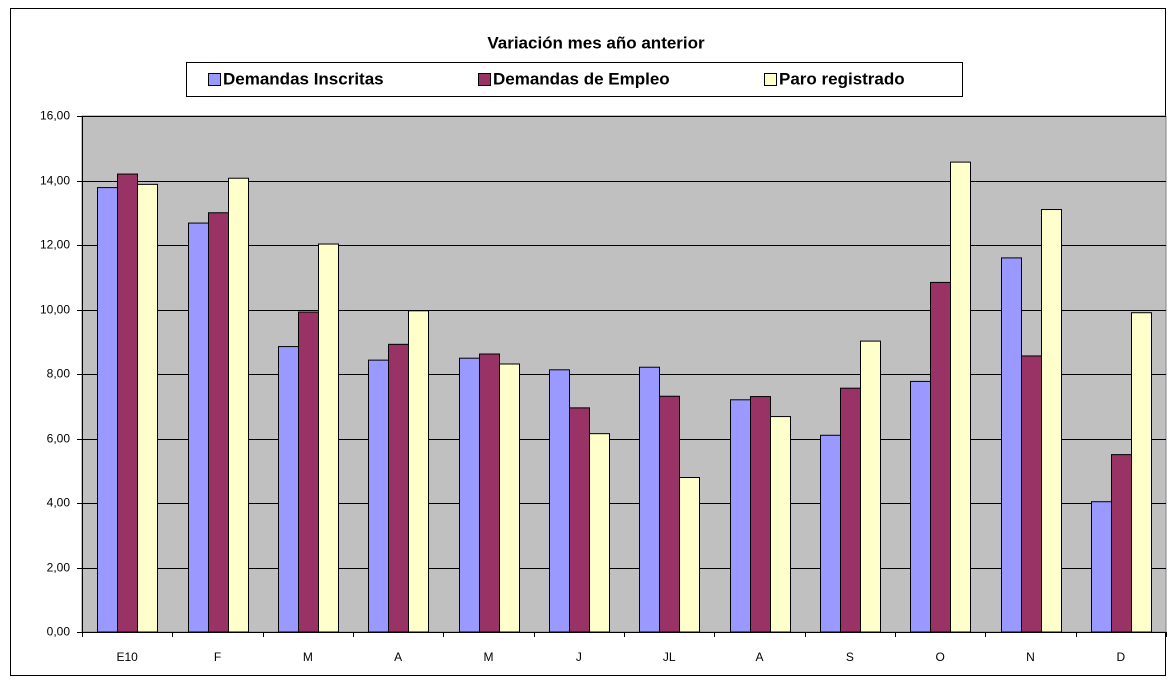 Image resolution: width=1176 pixels, height=682 pixels. Describe the element at coordinates (850, 657) in the screenshot. I see `x-tick-label: S` at that location.